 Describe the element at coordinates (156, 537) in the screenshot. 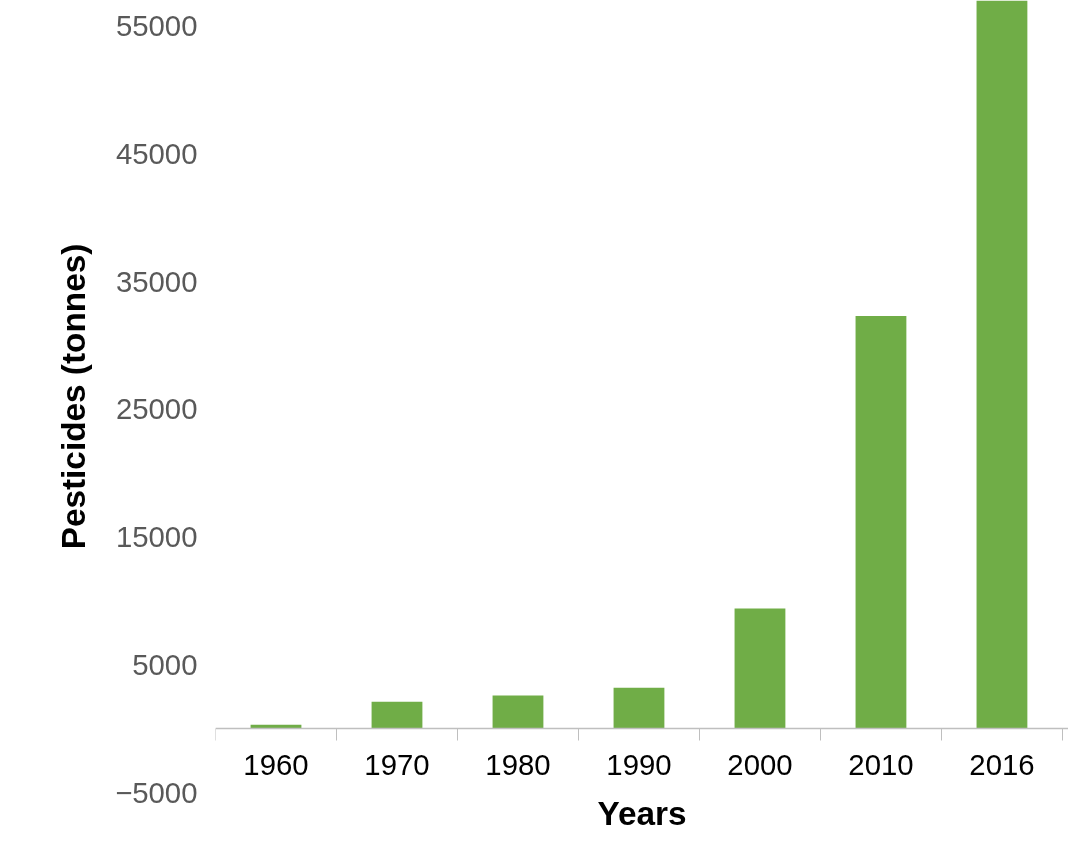

I see `y-tick-label: 15000` at that location.